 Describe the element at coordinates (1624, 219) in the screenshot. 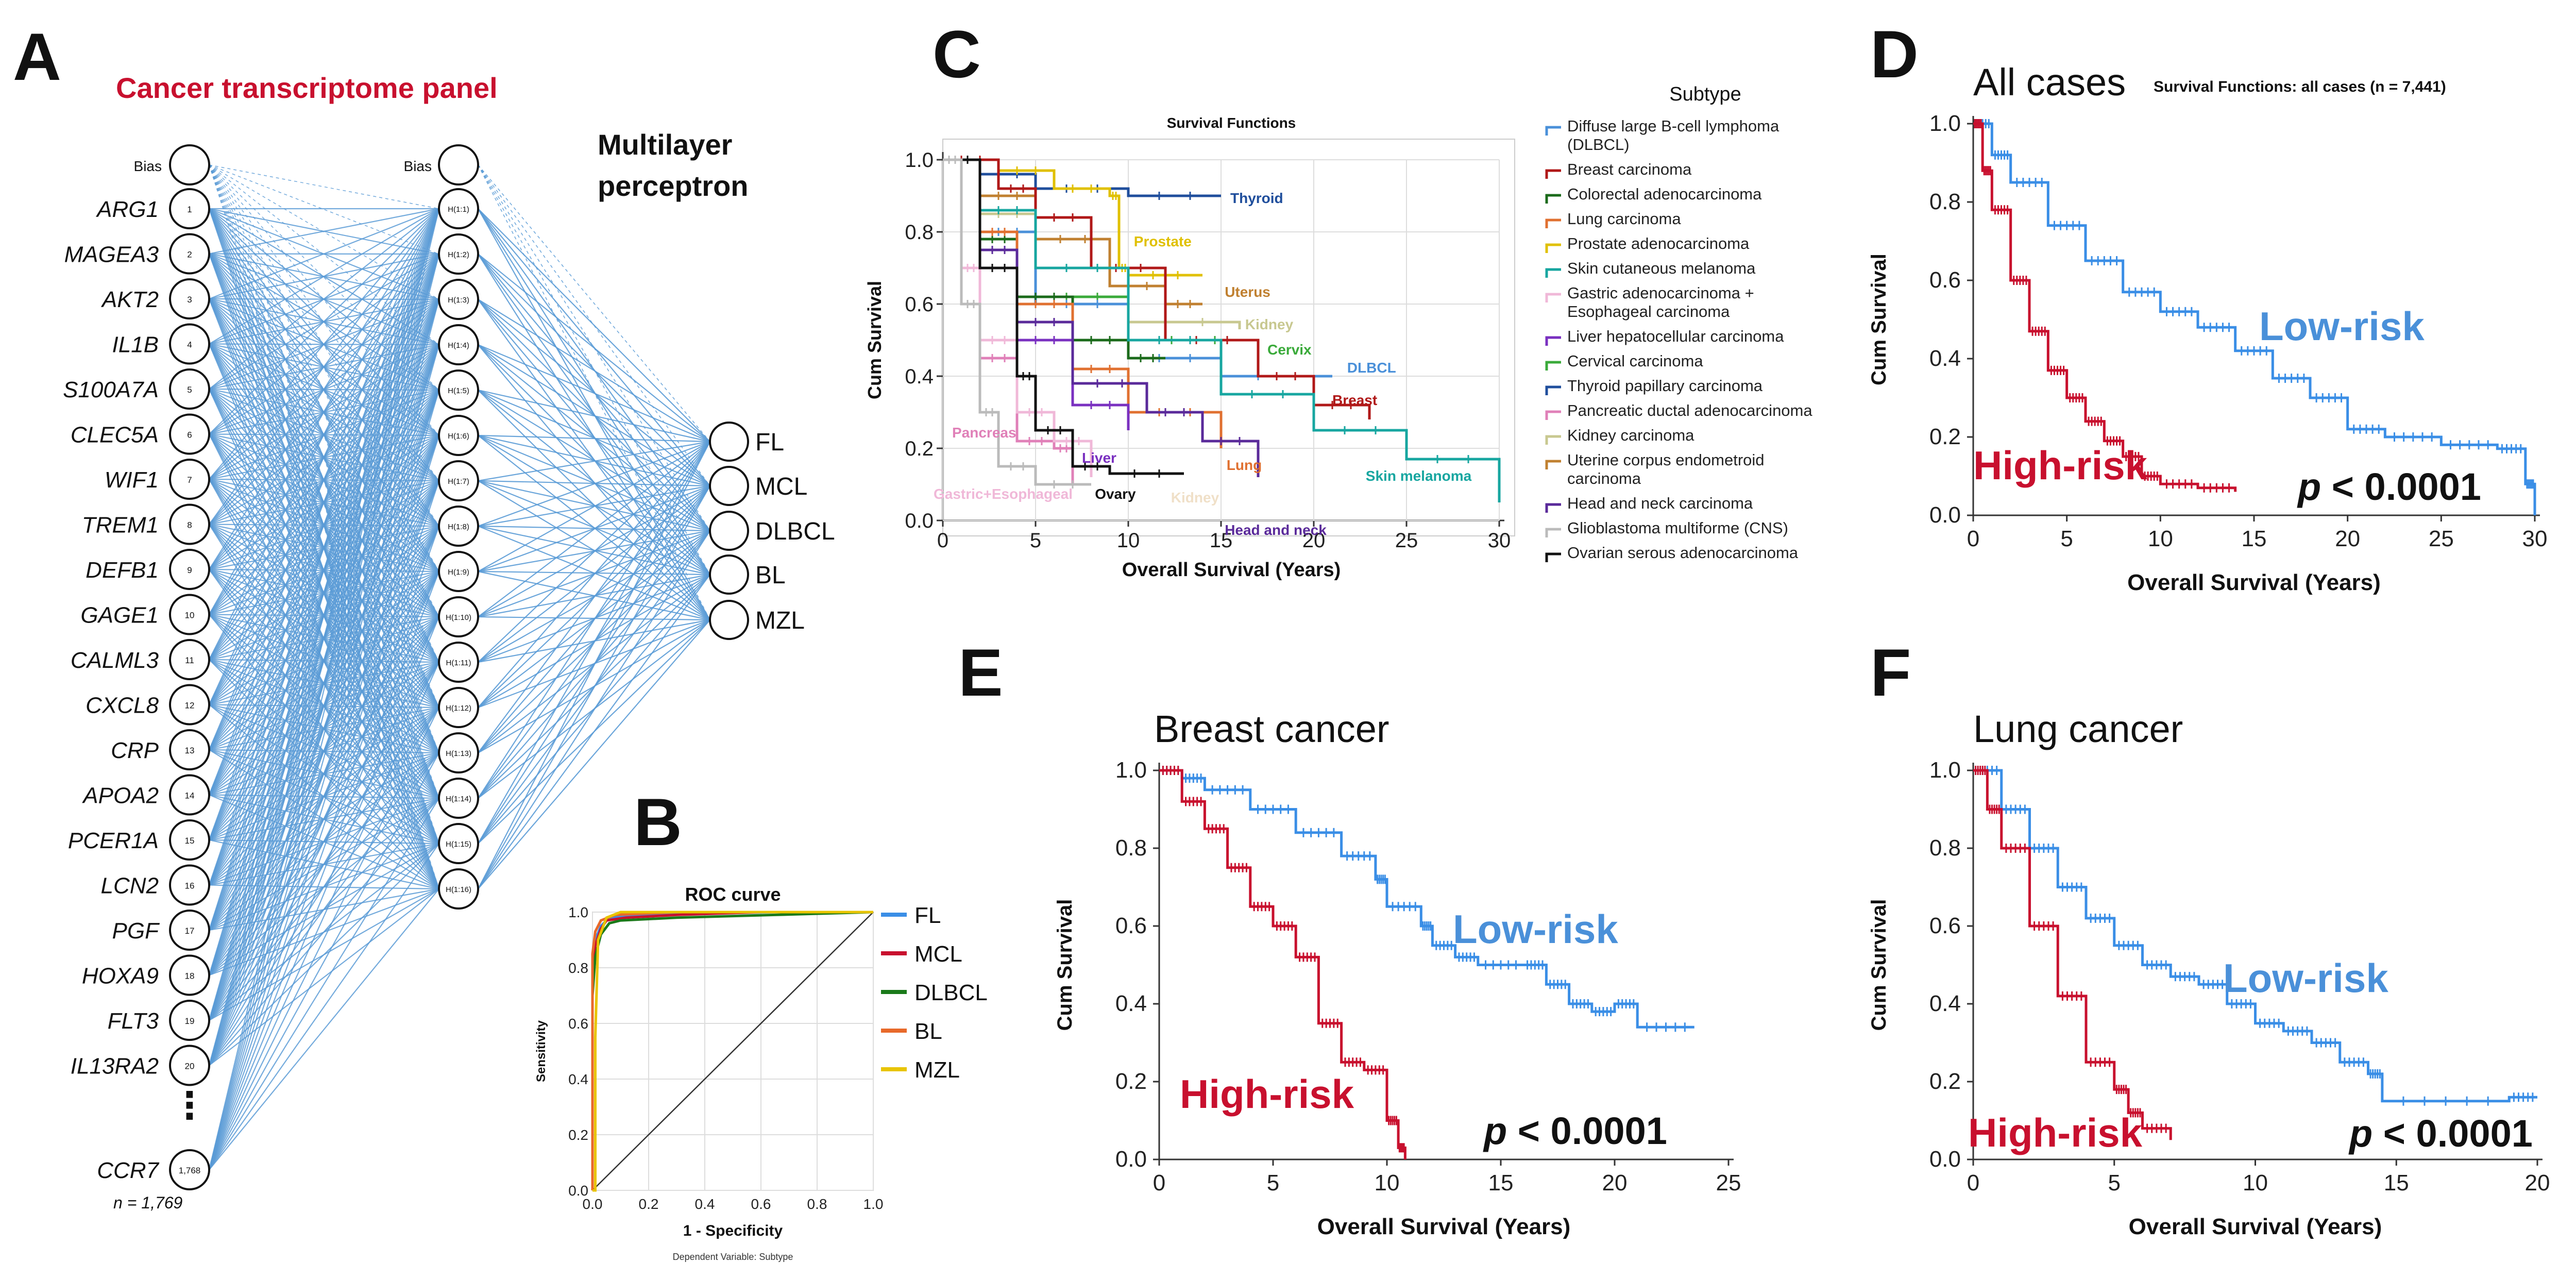

I see `legend-label: Lung carcinoma` at that location.